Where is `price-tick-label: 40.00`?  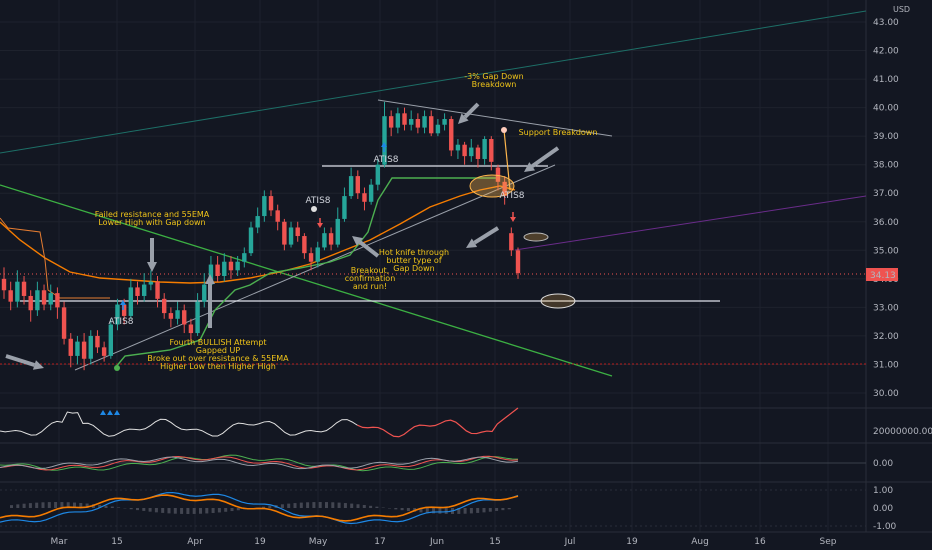
price-tick-label: 40.00 is located at coordinates (886, 109).